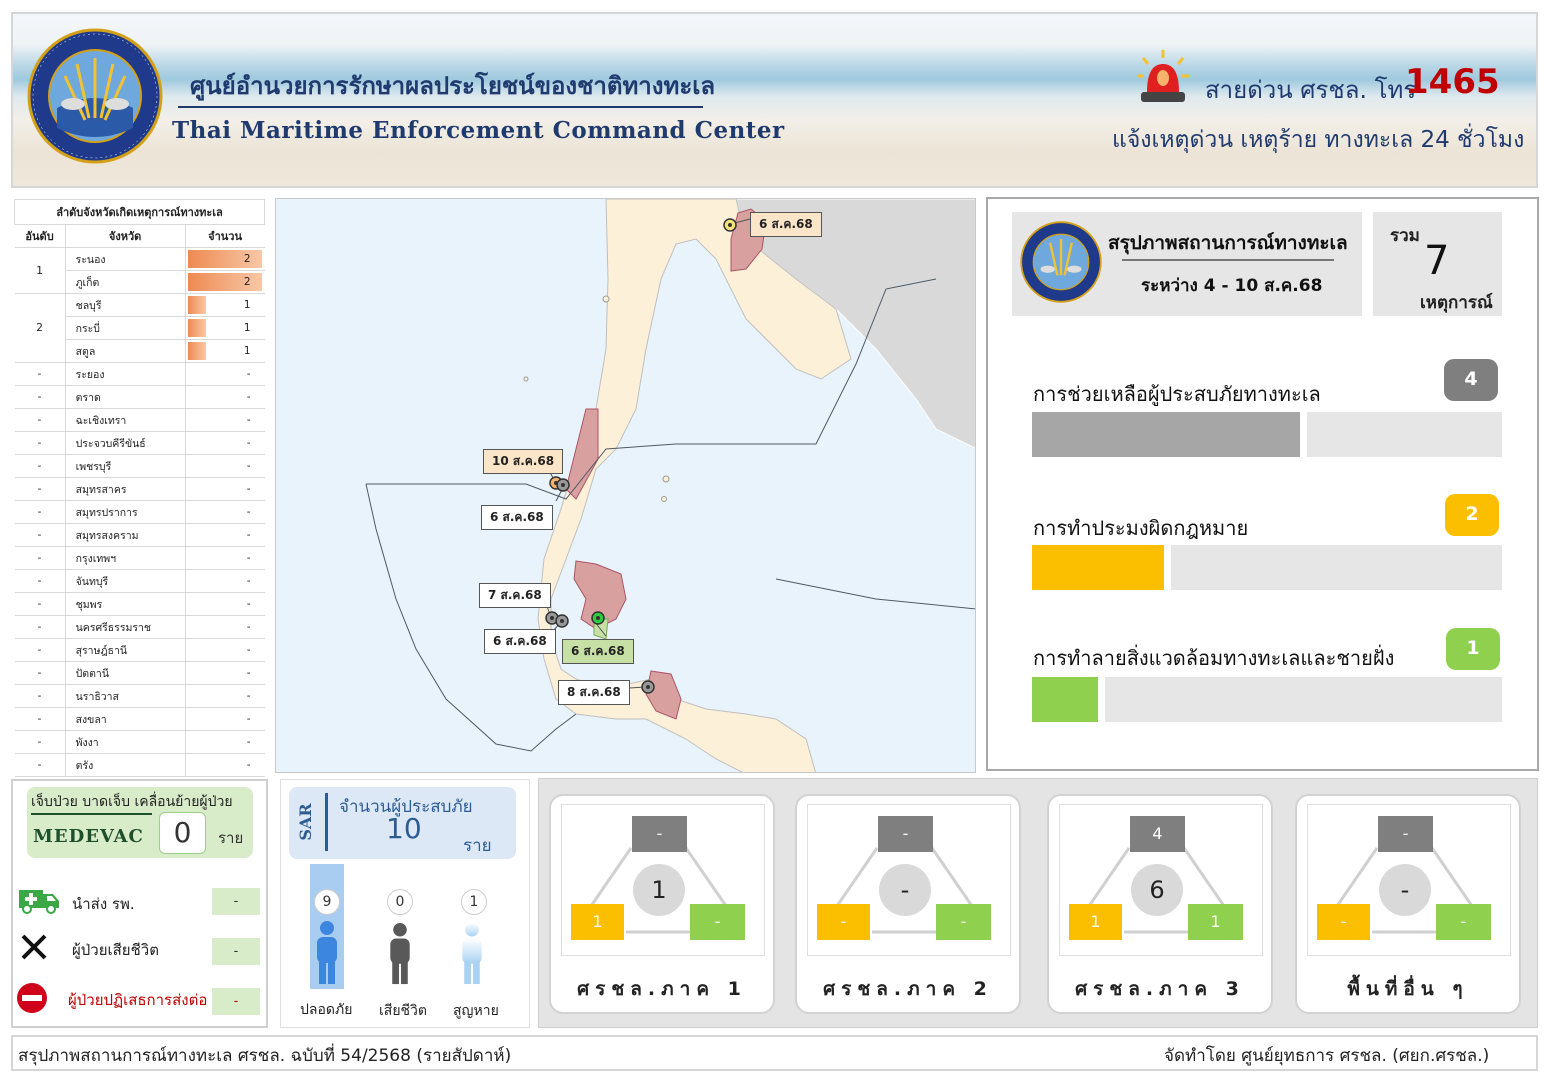 The width and height of the screenshot is (1559, 1079). Describe the element at coordinates (132, 802) in the screenshot. I see `medevac-description: เจ็บป่วย บาดเจ็บ เคลื่อนย้ายผู้ป่วย` at that location.